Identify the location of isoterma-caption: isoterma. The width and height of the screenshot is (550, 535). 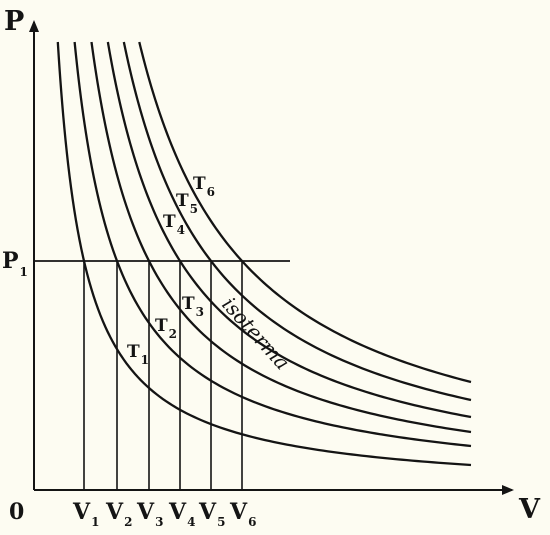
(255, 333).